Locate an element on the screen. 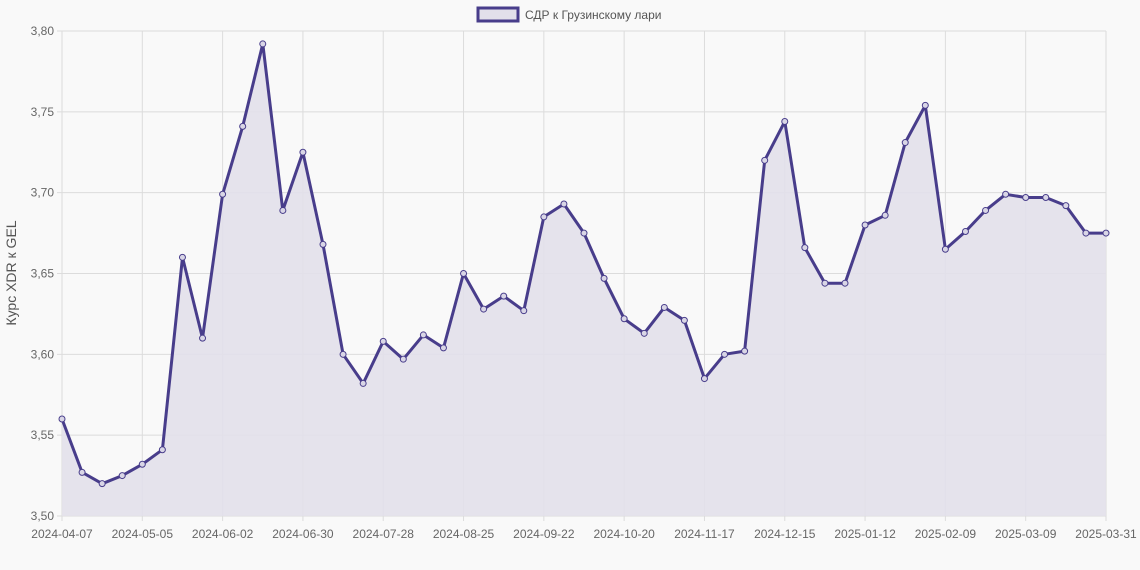  x-tick-label: 2024-12-15 is located at coordinates (785, 534).